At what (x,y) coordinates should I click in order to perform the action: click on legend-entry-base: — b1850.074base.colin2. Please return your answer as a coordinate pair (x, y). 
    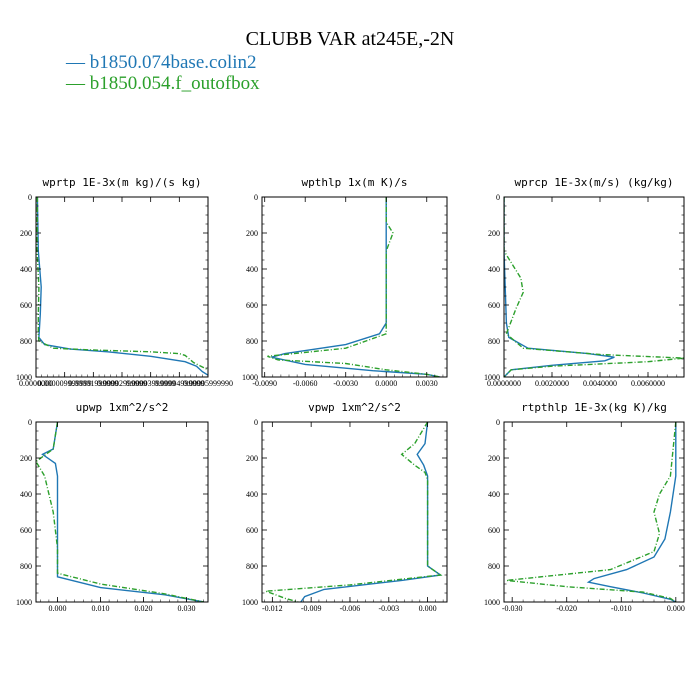
    Looking at the image, I should click on (161, 63).